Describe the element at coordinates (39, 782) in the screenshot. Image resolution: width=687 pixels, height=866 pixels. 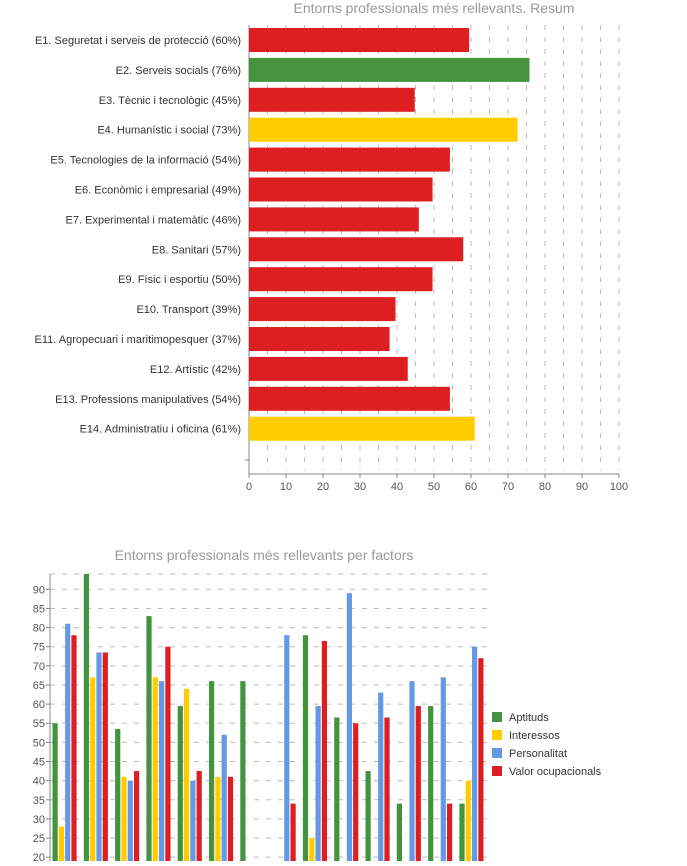
I see `y-tick-label: 40` at that location.